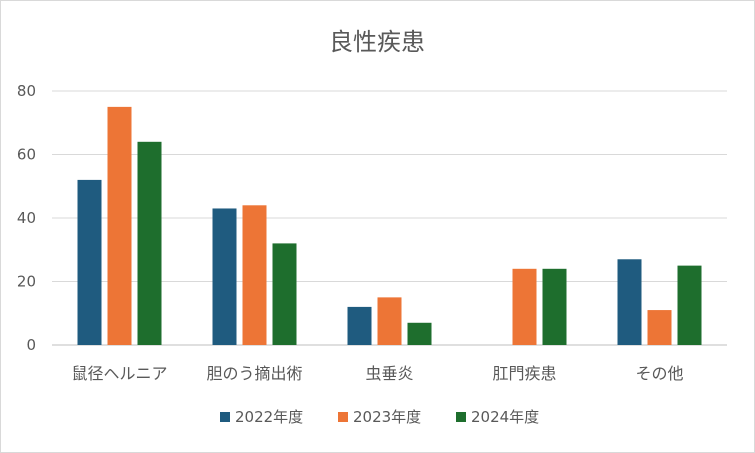 The width and height of the screenshot is (755, 453). What do you see at coordinates (389, 373) in the screenshot?
I see `x-tick-label: 虫垂炎` at bounding box center [389, 373].